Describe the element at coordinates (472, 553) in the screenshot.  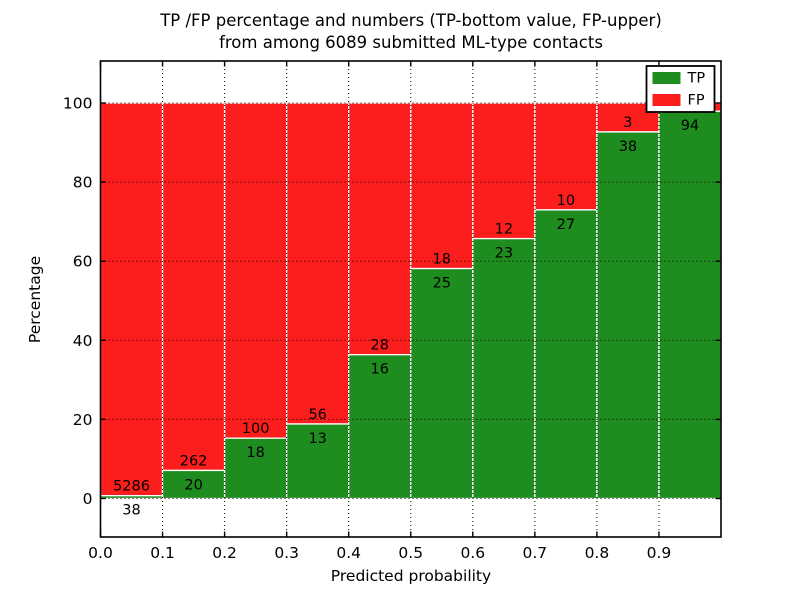
I see `x-tick-label-0.6: 0.6` at that location.